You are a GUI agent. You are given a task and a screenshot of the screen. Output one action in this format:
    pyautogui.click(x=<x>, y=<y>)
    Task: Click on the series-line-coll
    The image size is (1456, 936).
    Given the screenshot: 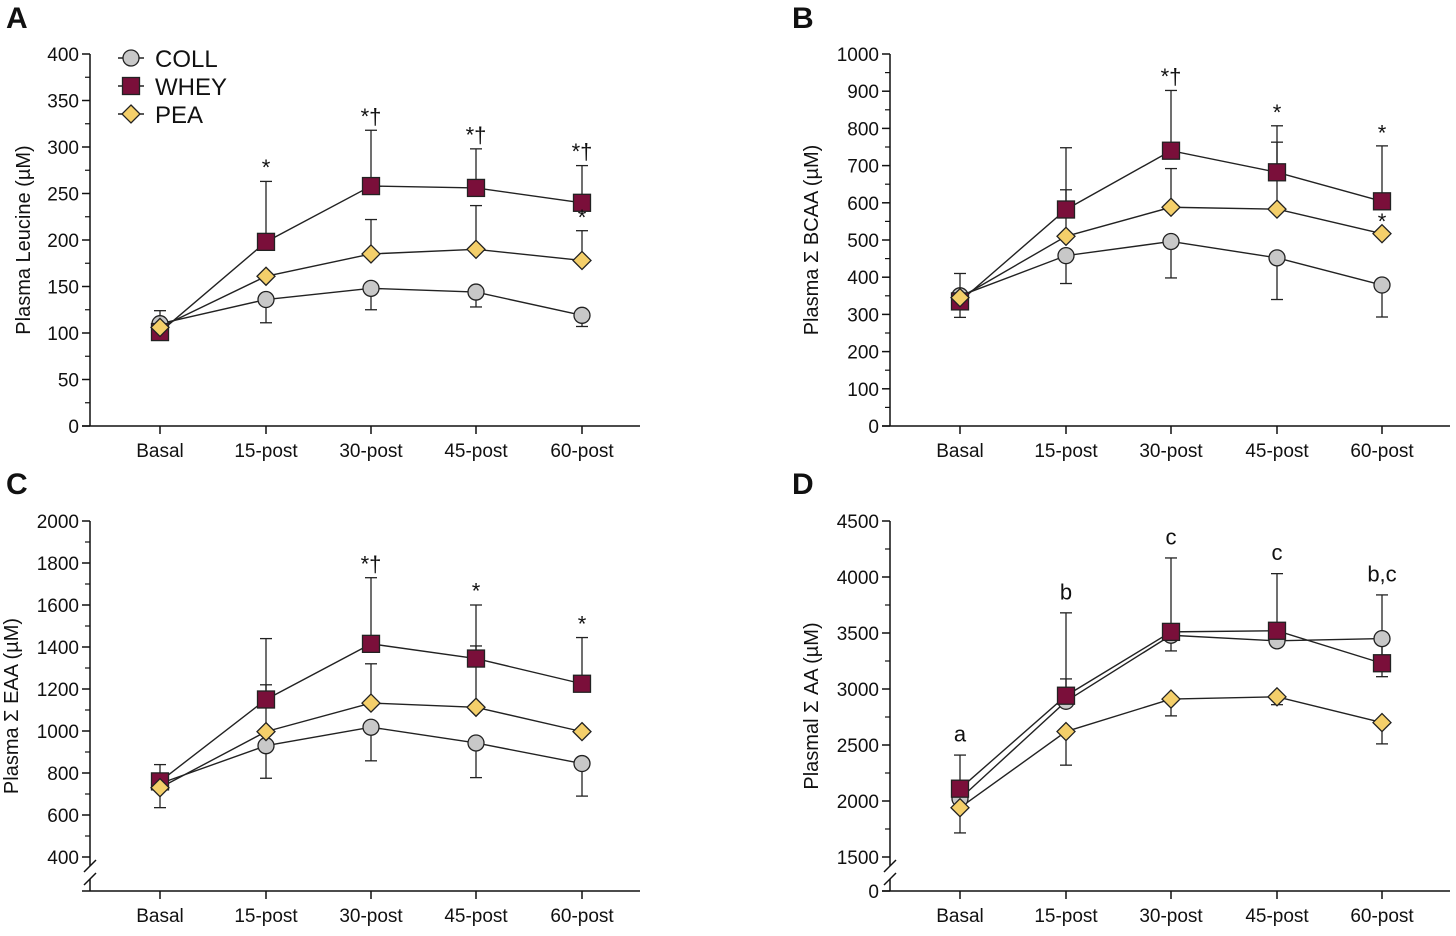 What is the action you would take?
    pyautogui.click(x=1171, y=717)
    